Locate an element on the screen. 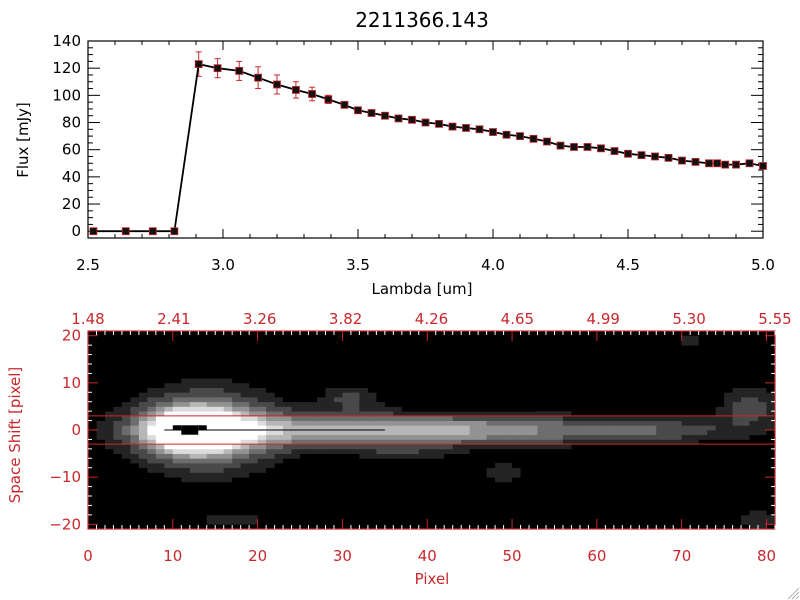 The width and height of the screenshot is (800, 600). wavelength-tick-label: 2.41 is located at coordinates (173, 319).